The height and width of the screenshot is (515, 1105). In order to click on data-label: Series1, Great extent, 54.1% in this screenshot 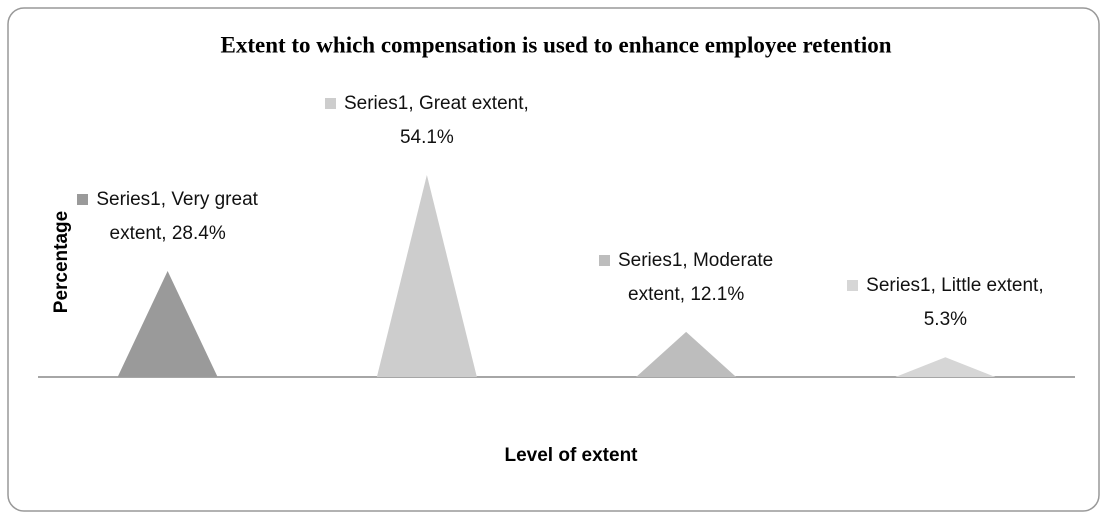, I will do `click(427, 121)`.